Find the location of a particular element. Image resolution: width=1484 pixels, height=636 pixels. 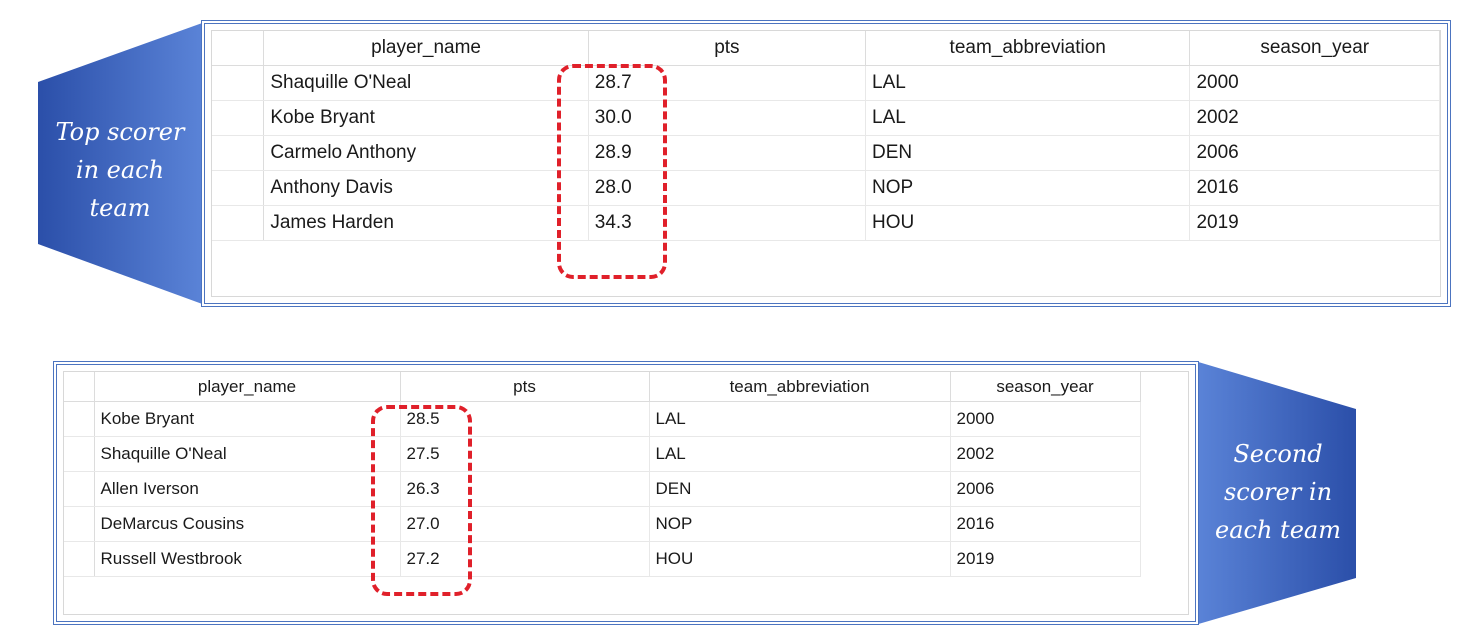

cell-pts: 27.0 is located at coordinates (525, 524).